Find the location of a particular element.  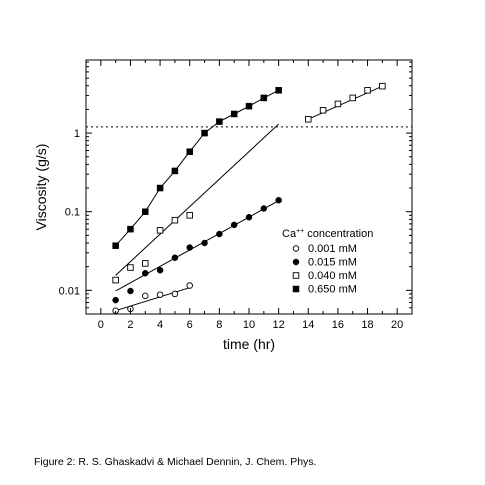

y-axis-title: Viscosity (g/s) is located at coordinates (41, 187).